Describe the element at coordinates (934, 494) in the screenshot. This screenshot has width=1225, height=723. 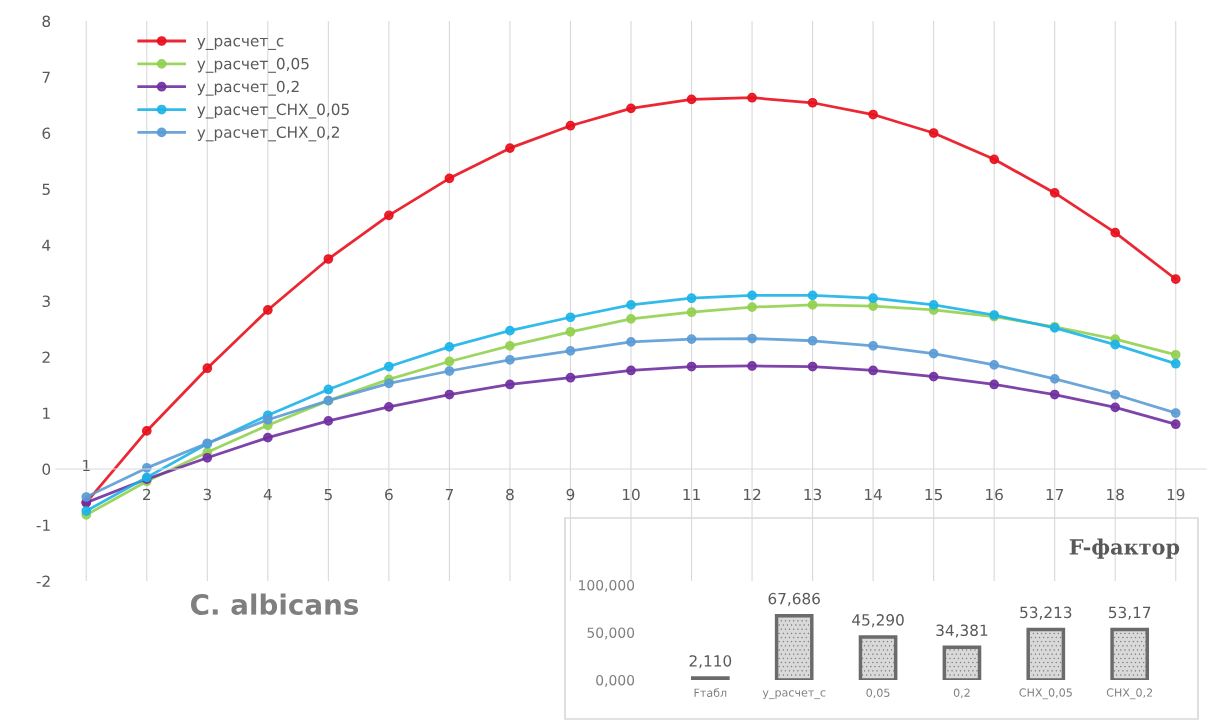
I see `x-tick-label: 15` at that location.